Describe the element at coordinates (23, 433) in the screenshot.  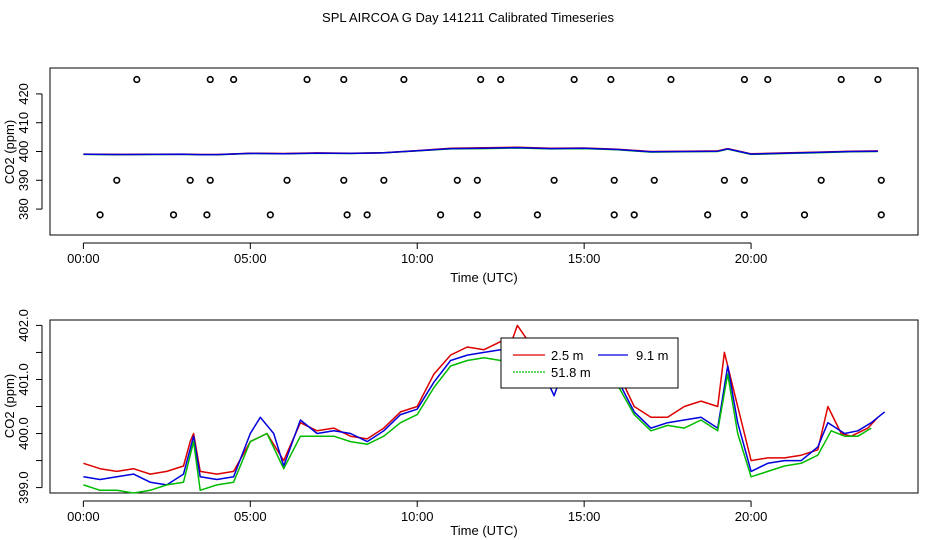
I see `y-tick-label: 400.0` at that location.